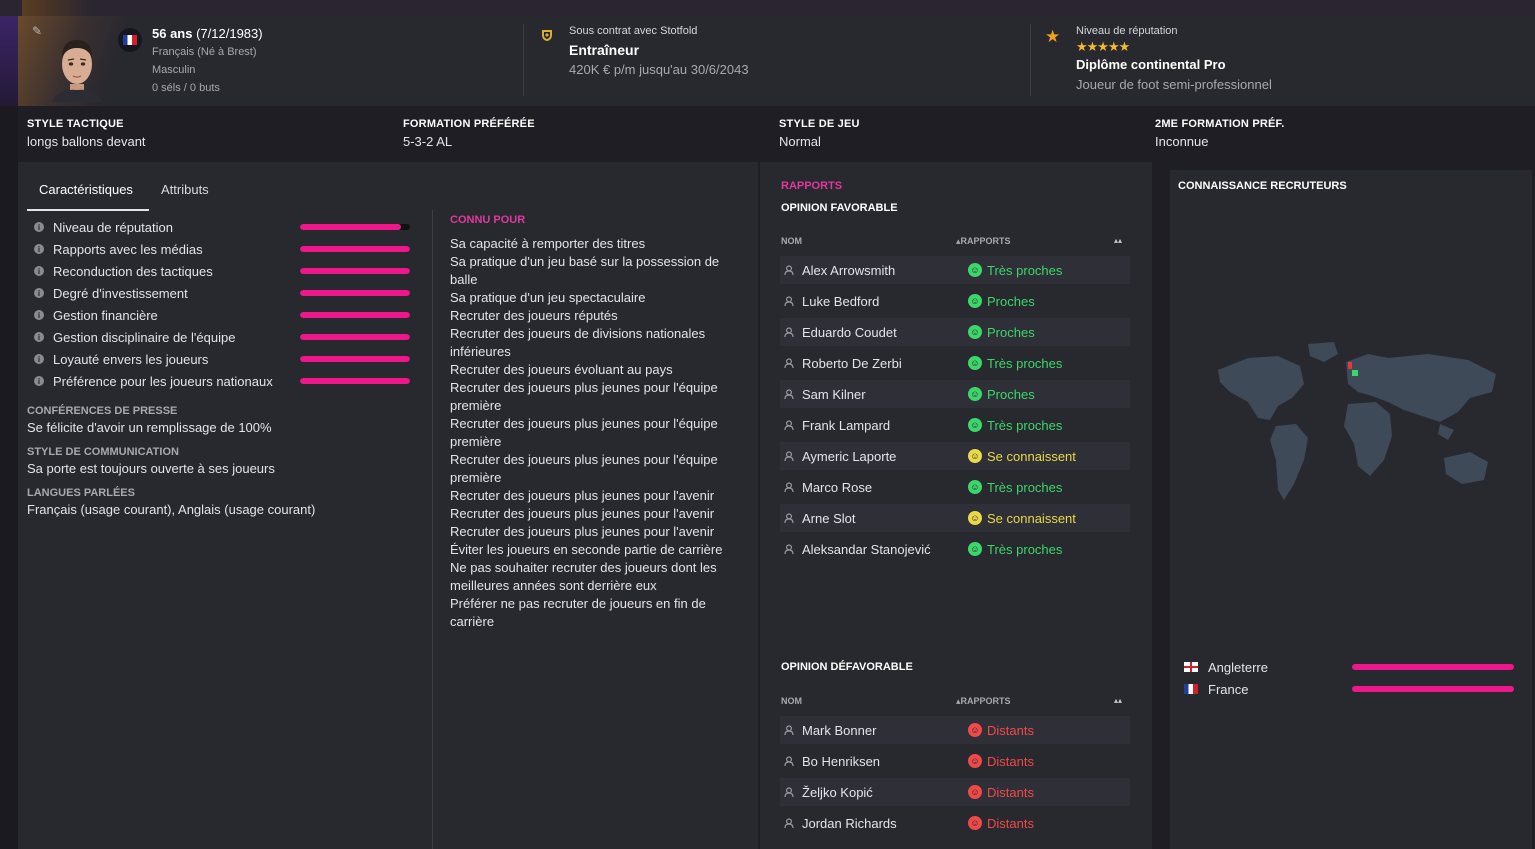 Image resolution: width=1535 pixels, height=849 pixels. Describe the element at coordinates (839, 730) in the screenshot. I see `person-name: Mark Bonner` at that location.